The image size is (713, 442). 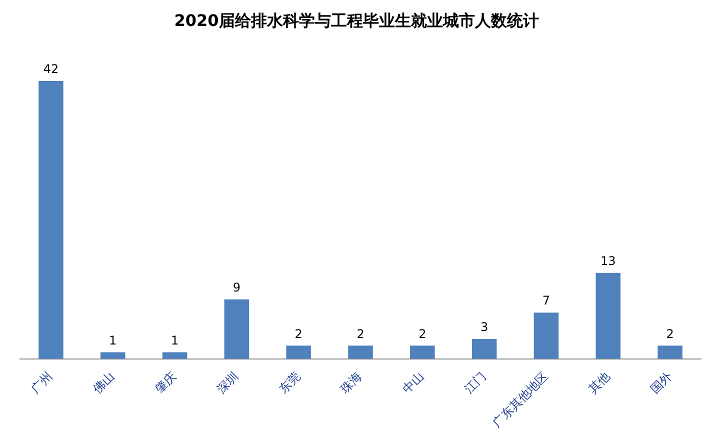 What do you see at coordinates (484, 327) in the screenshot?
I see `data-label: 3` at bounding box center [484, 327].